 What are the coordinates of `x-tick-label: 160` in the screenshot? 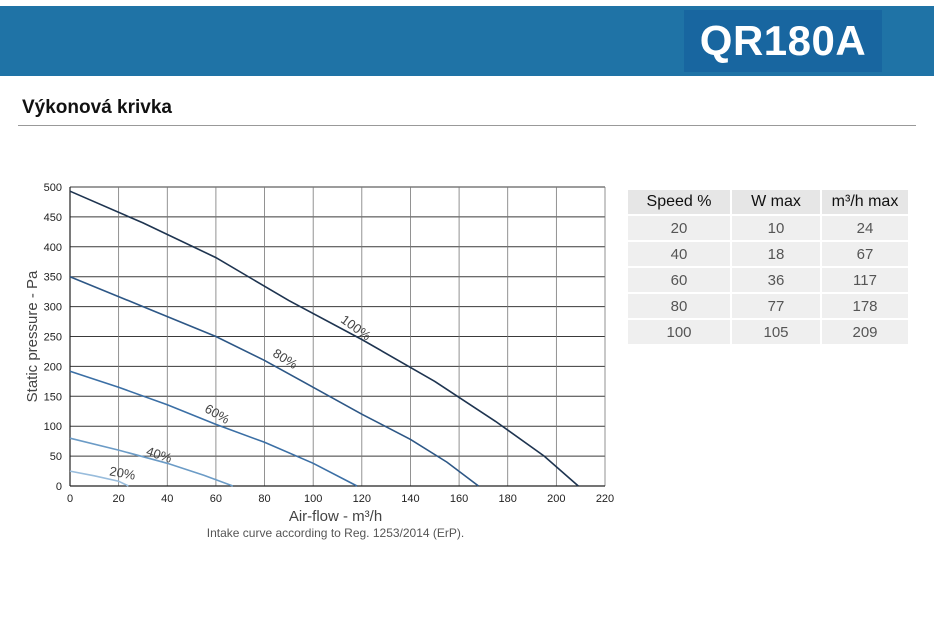 It's located at (459, 499).